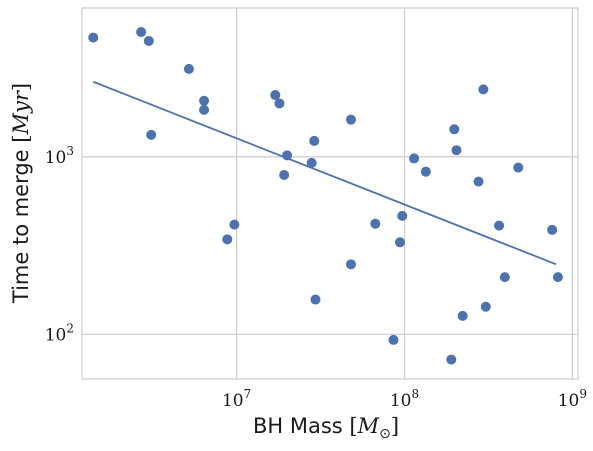 The image size is (593, 451). What do you see at coordinates (59, 333) in the screenshot?
I see `y-tick-label: 10²` at bounding box center [59, 333].